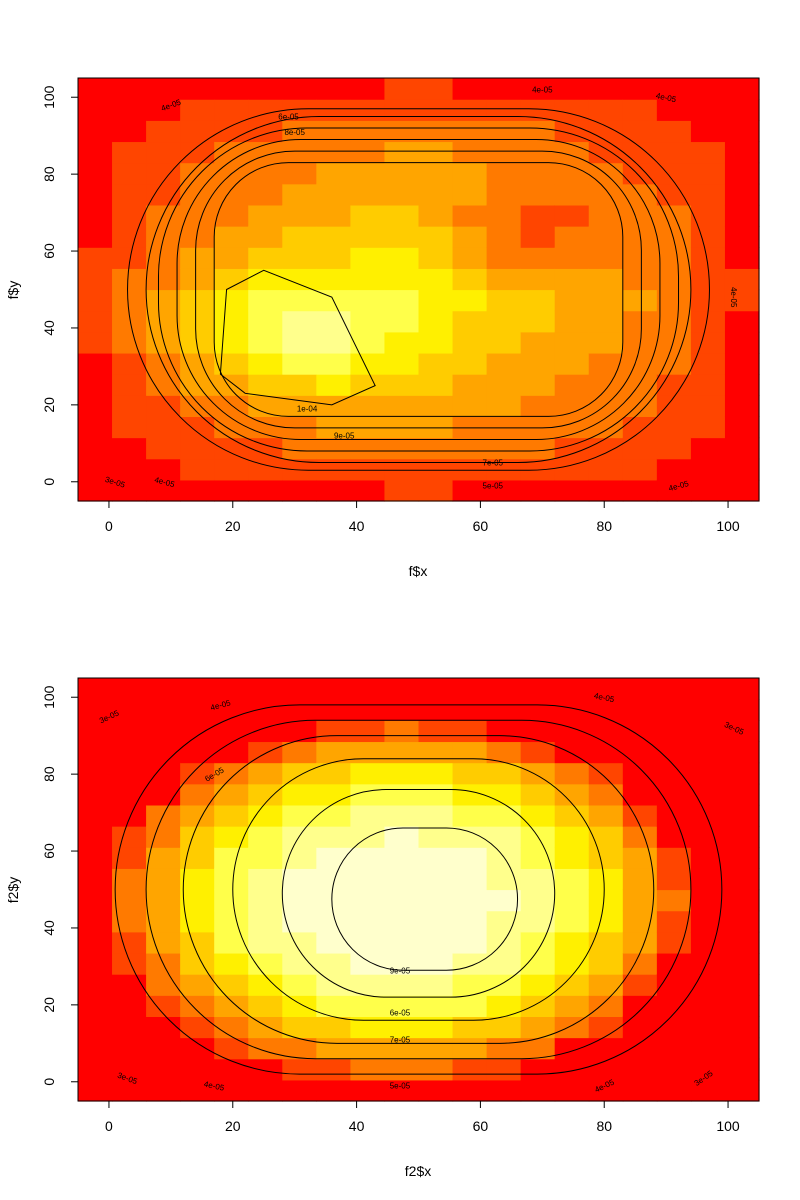  I want to click on x-tick-label: 40, so click(357, 526).